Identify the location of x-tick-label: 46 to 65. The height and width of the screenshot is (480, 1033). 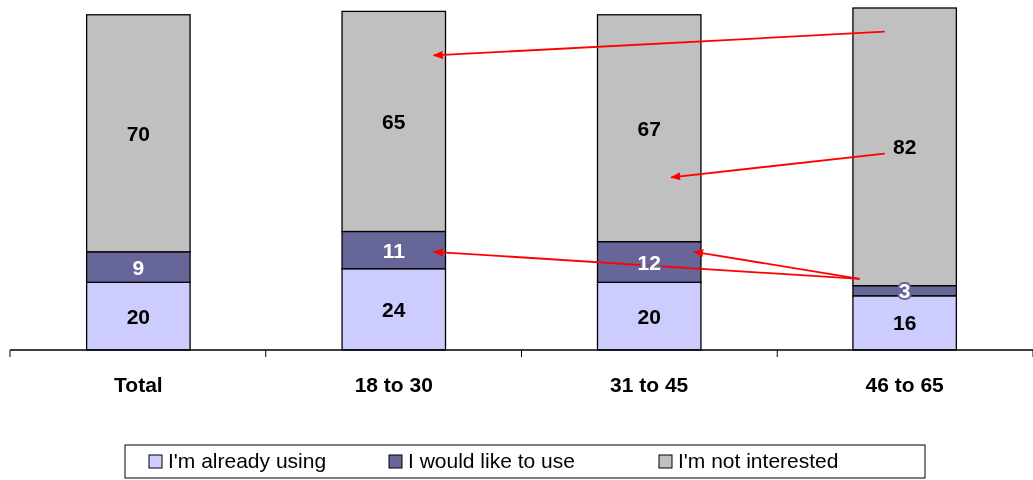
(905, 384).